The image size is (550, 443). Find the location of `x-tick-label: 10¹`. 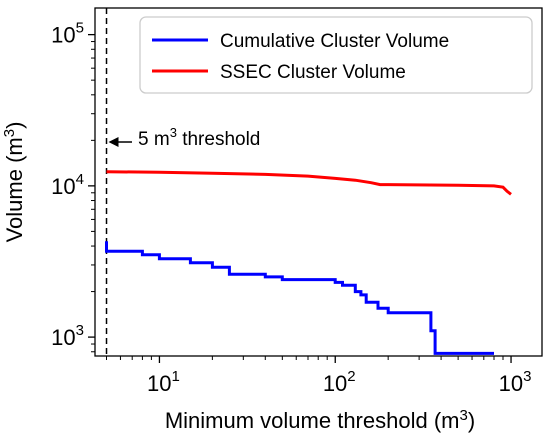

x-tick-label: 10¹ is located at coordinates (163, 382).